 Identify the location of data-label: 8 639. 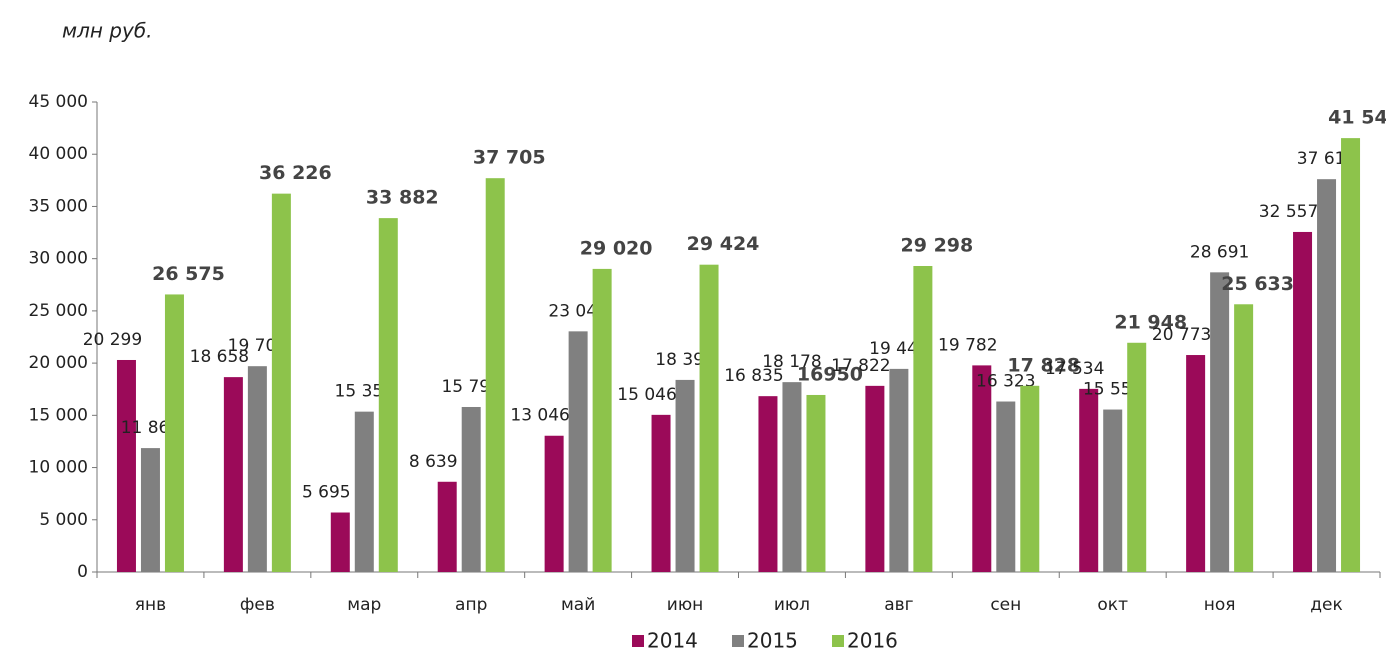
(433, 462).